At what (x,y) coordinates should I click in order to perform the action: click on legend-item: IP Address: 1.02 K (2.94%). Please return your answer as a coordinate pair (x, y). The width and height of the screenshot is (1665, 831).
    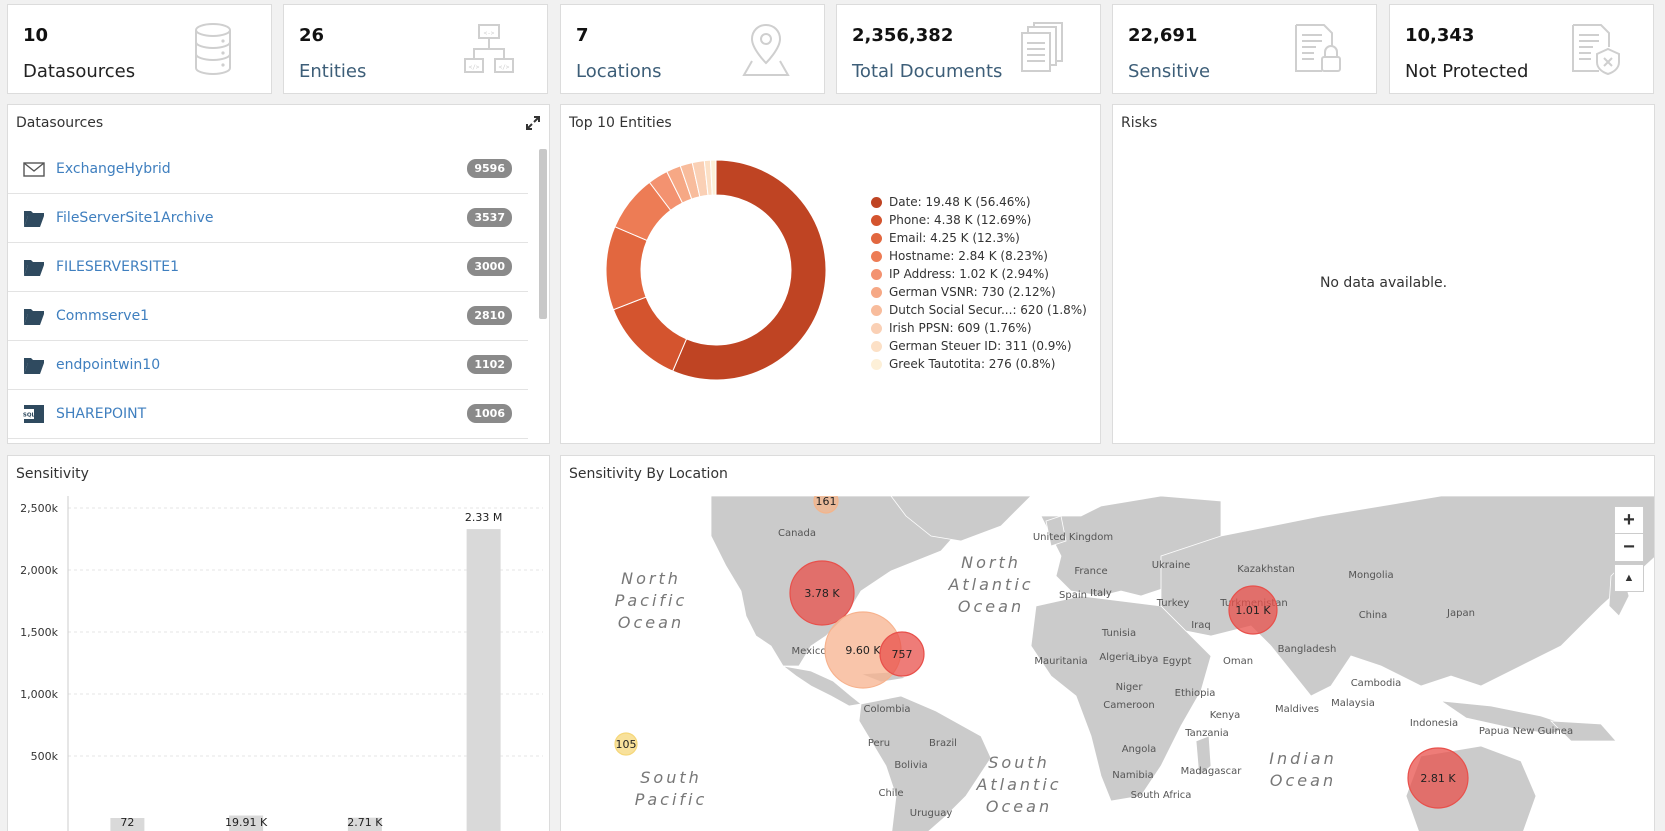
    Looking at the image, I should click on (979, 274).